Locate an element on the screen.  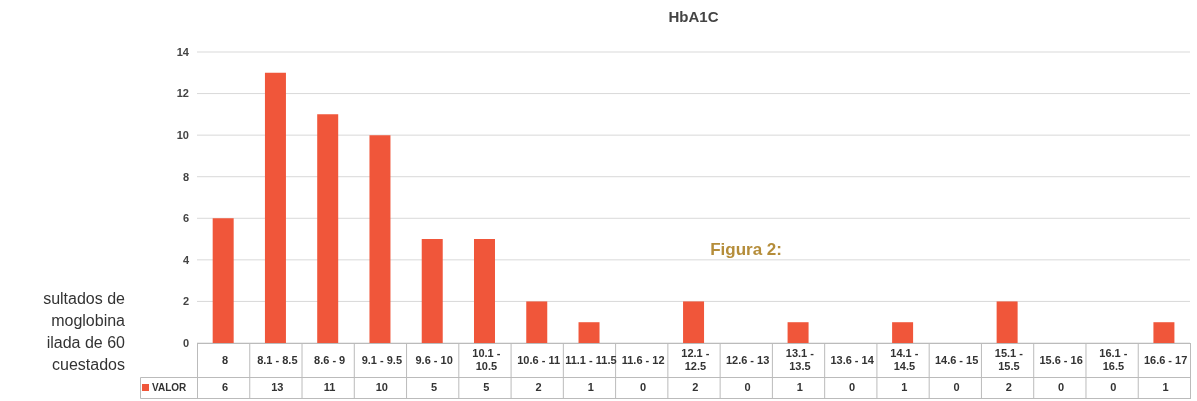
data-label: 6 is located at coordinates (225, 387).